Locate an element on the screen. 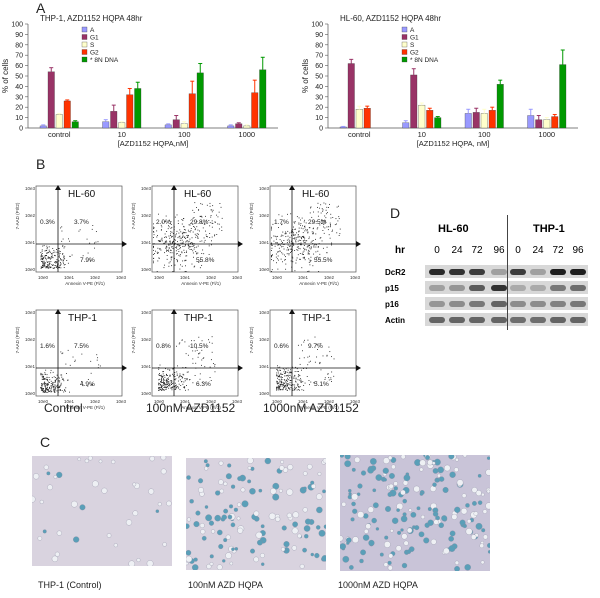  timepoint-label: 96 is located at coordinates (499, 250).